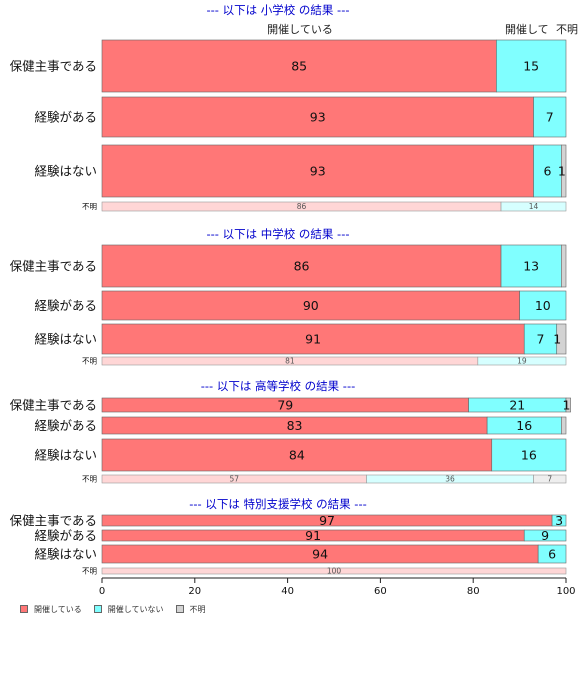 The height and width of the screenshot is (694, 580). What do you see at coordinates (287, 591) in the screenshot?
I see `x-tick-label: 40` at bounding box center [287, 591].